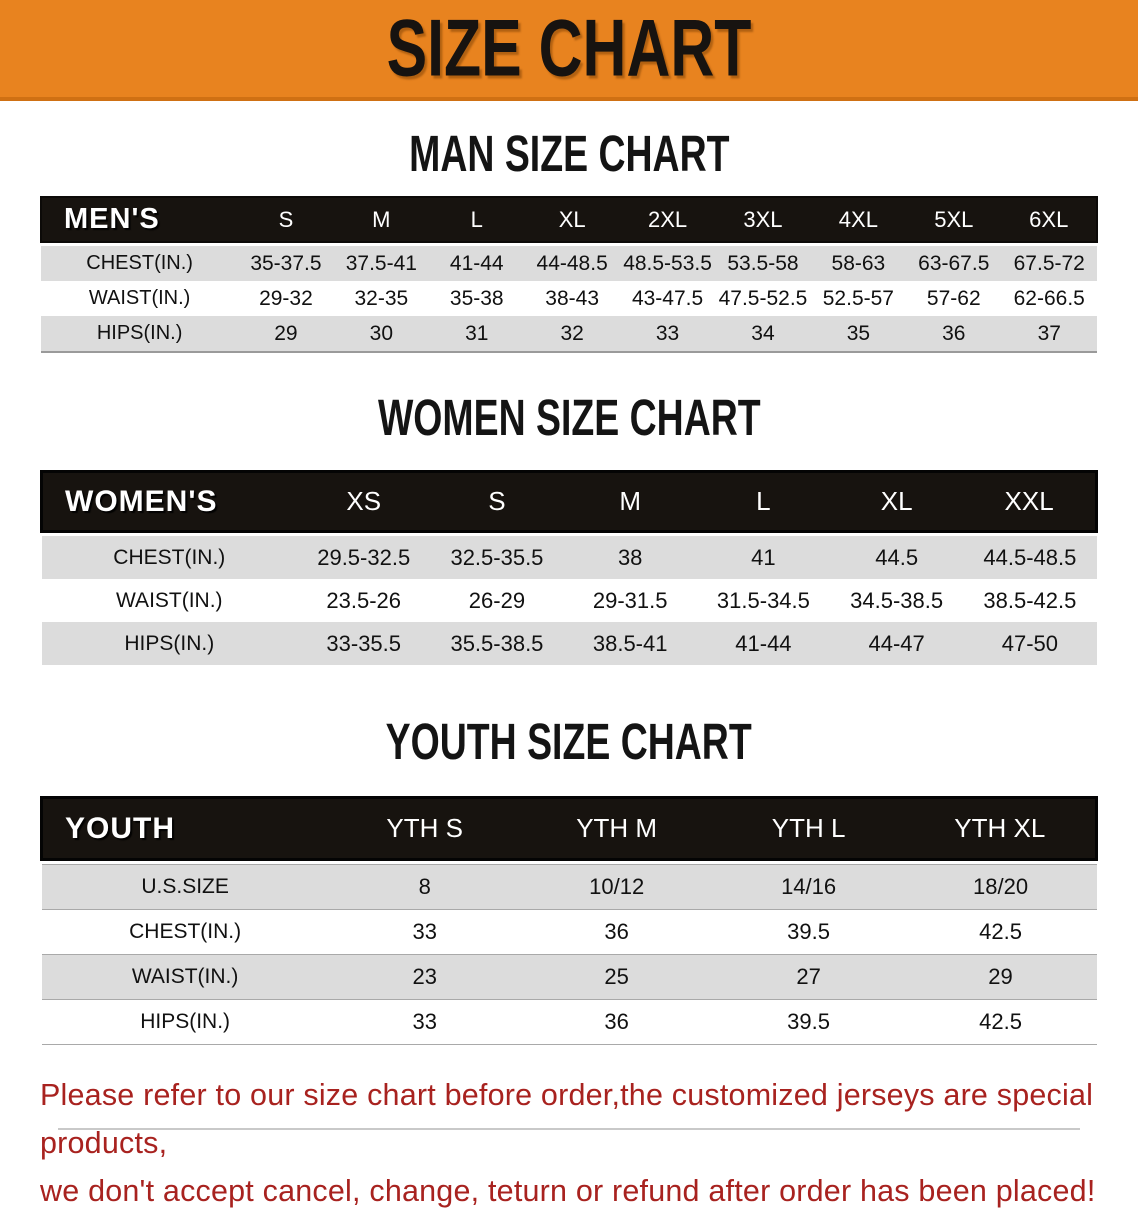 This screenshot has height=1216, width=1138. Describe the element at coordinates (953, 298) in the screenshot. I see `value-cell: 57-62` at that location.